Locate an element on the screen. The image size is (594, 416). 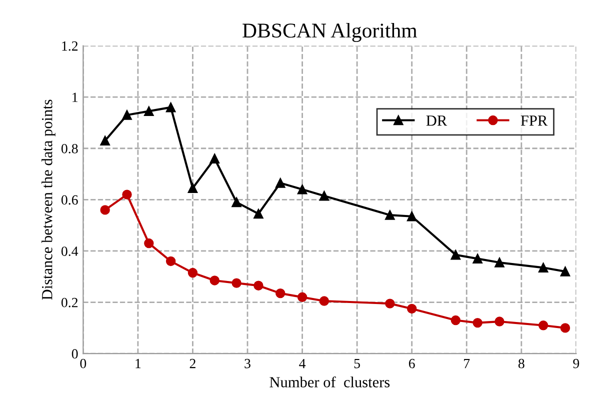
y-tick-label: 0 is located at coordinates (75, 354).